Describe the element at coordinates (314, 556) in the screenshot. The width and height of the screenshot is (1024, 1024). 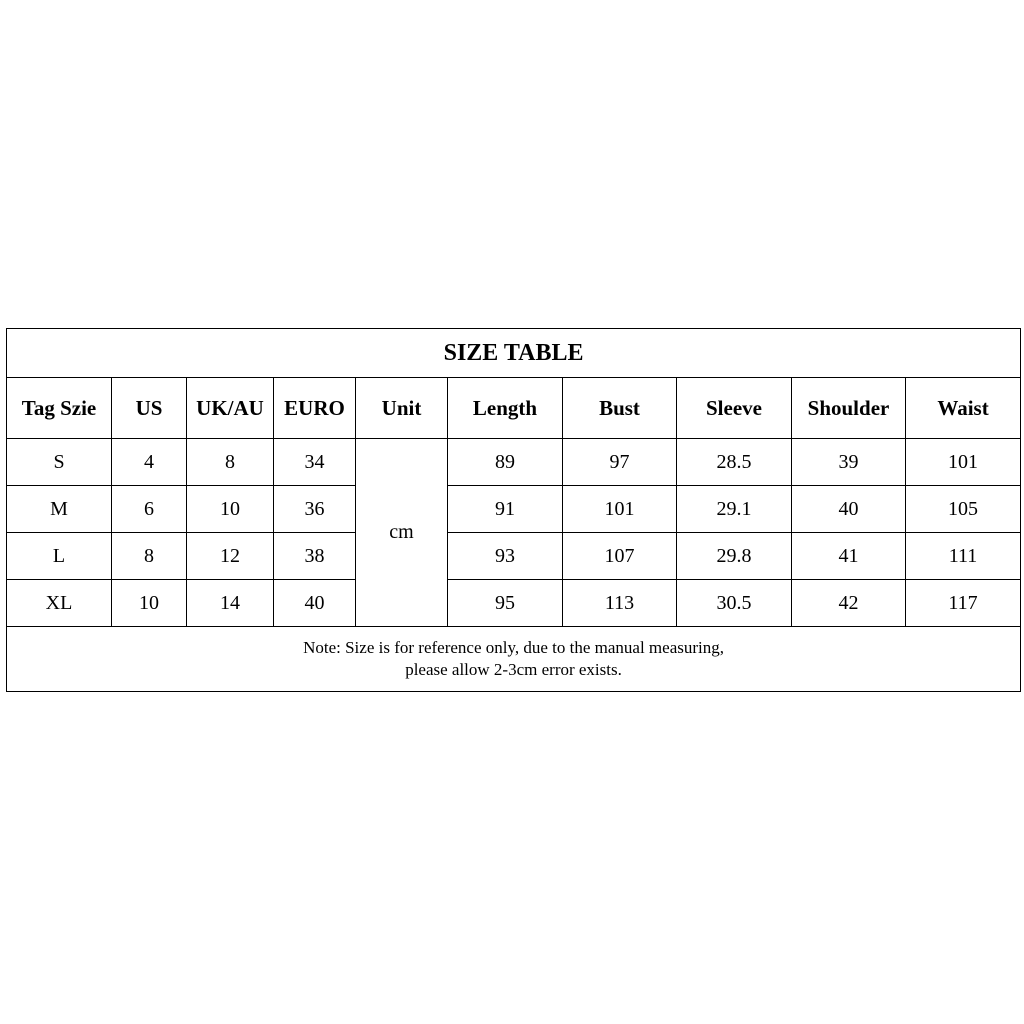
I see `cell-euro: 38` at that location.